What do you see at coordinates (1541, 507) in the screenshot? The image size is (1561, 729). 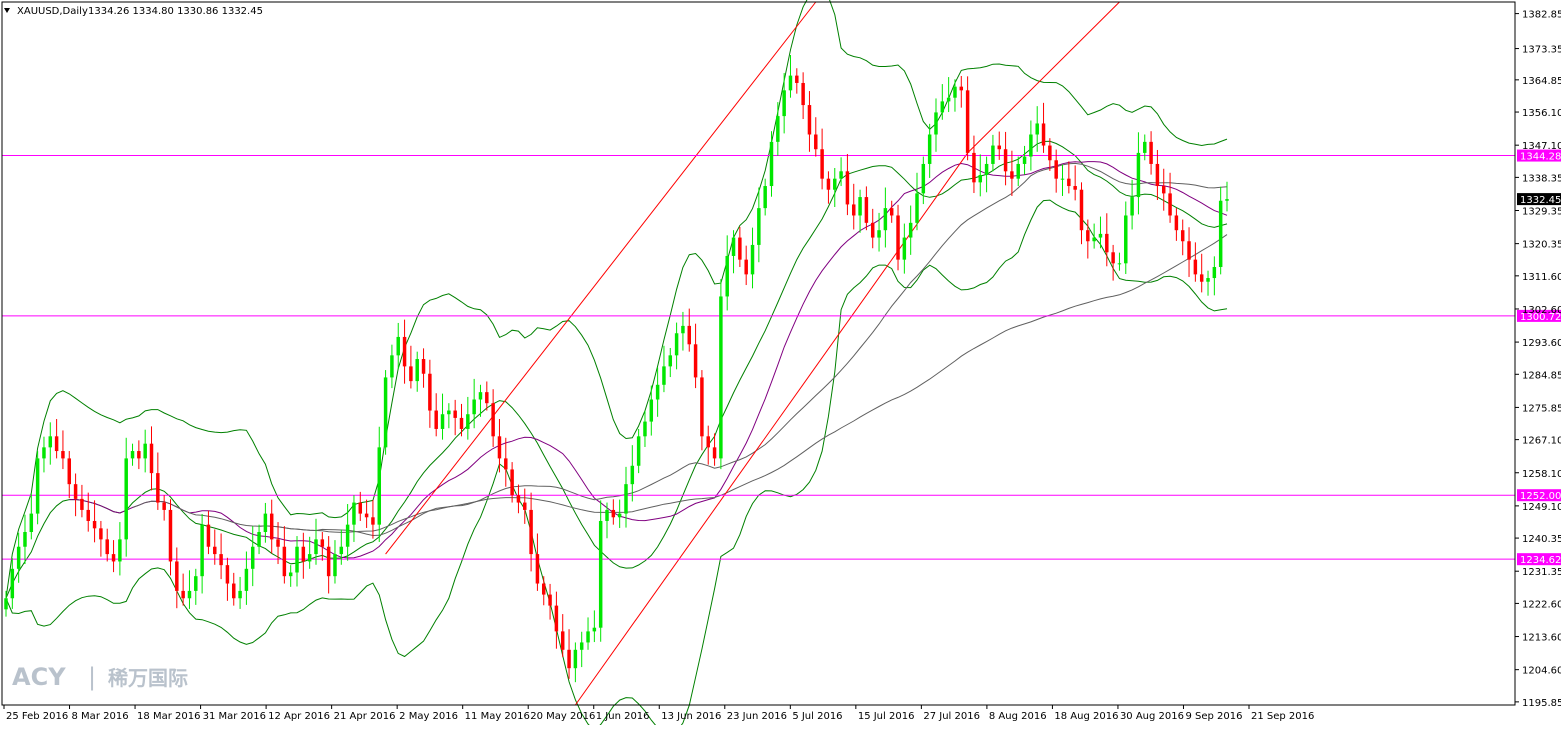 I see `y-tick-label: 1249.10` at bounding box center [1541, 507].